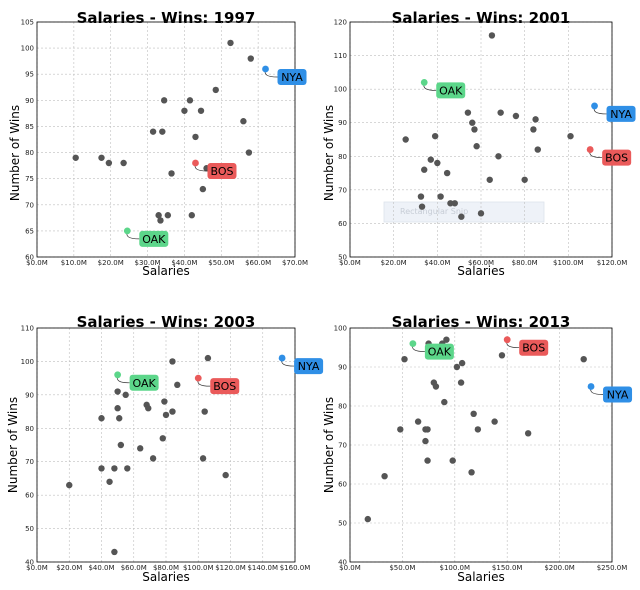 The width and height of the screenshot is (640, 590). What do you see at coordinates (29, 127) in the screenshot?
I see `y-tick-label: 85` at bounding box center [29, 127].